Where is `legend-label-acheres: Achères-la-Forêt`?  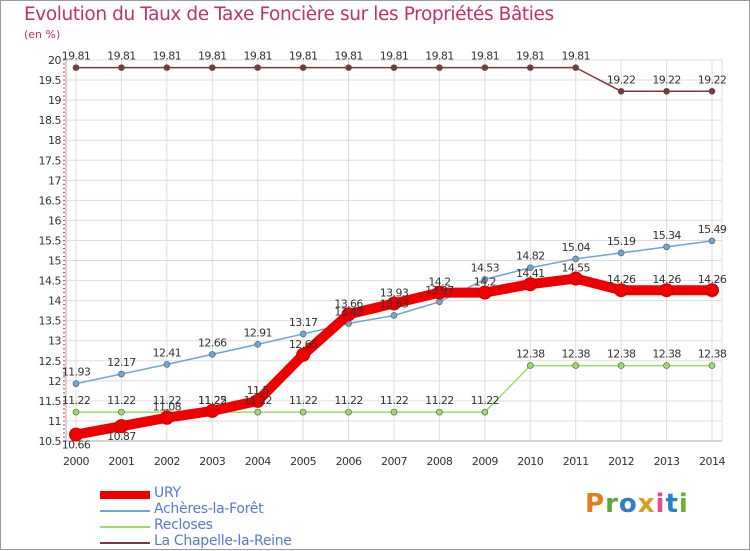
legend-label-acheres: Achères-la-Forêt is located at coordinates (209, 509).